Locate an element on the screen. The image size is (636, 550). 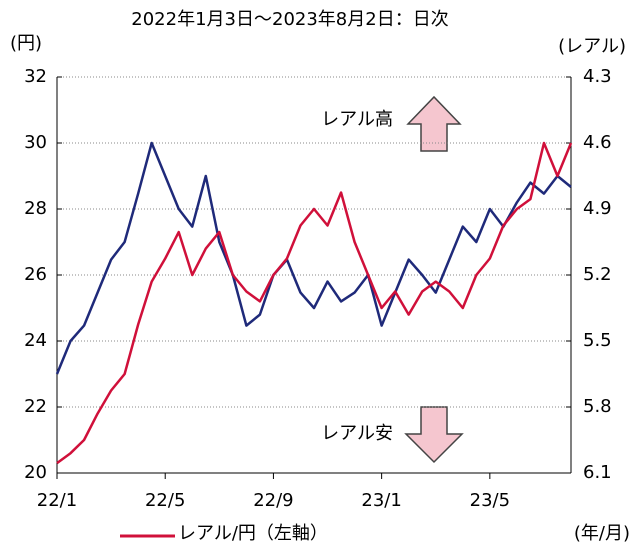
y-tick-label: 28 is located at coordinates (35, 208).